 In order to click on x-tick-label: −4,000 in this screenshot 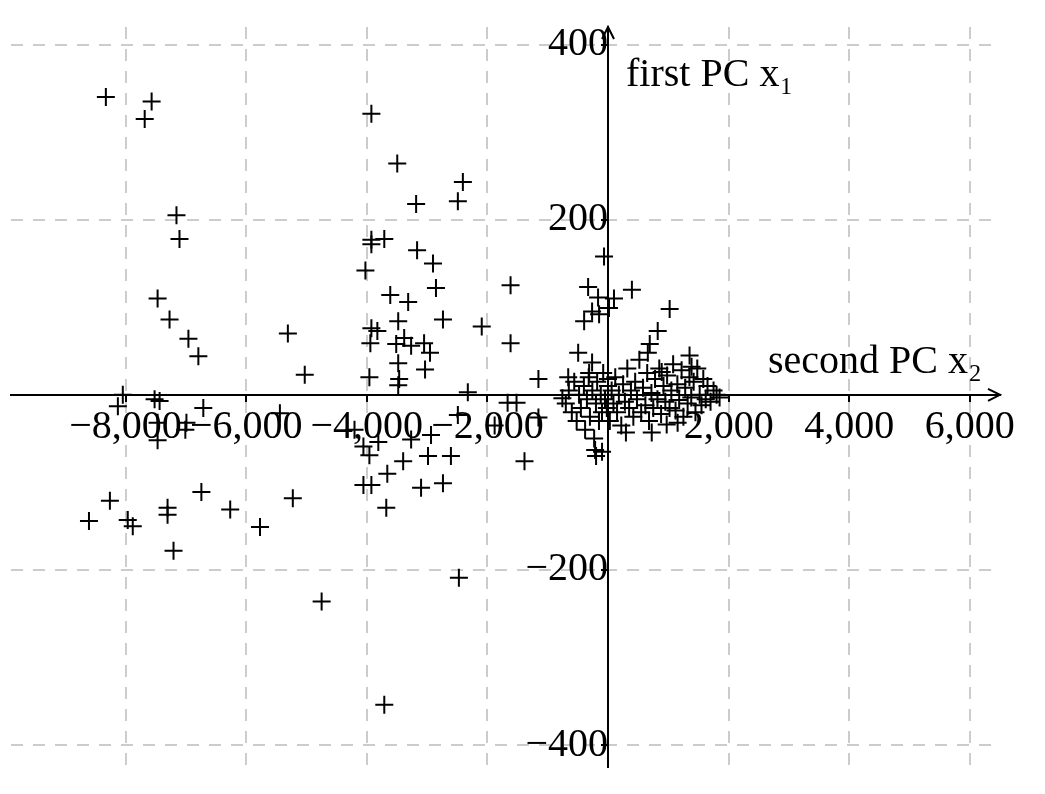, I will do `click(367, 425)`.